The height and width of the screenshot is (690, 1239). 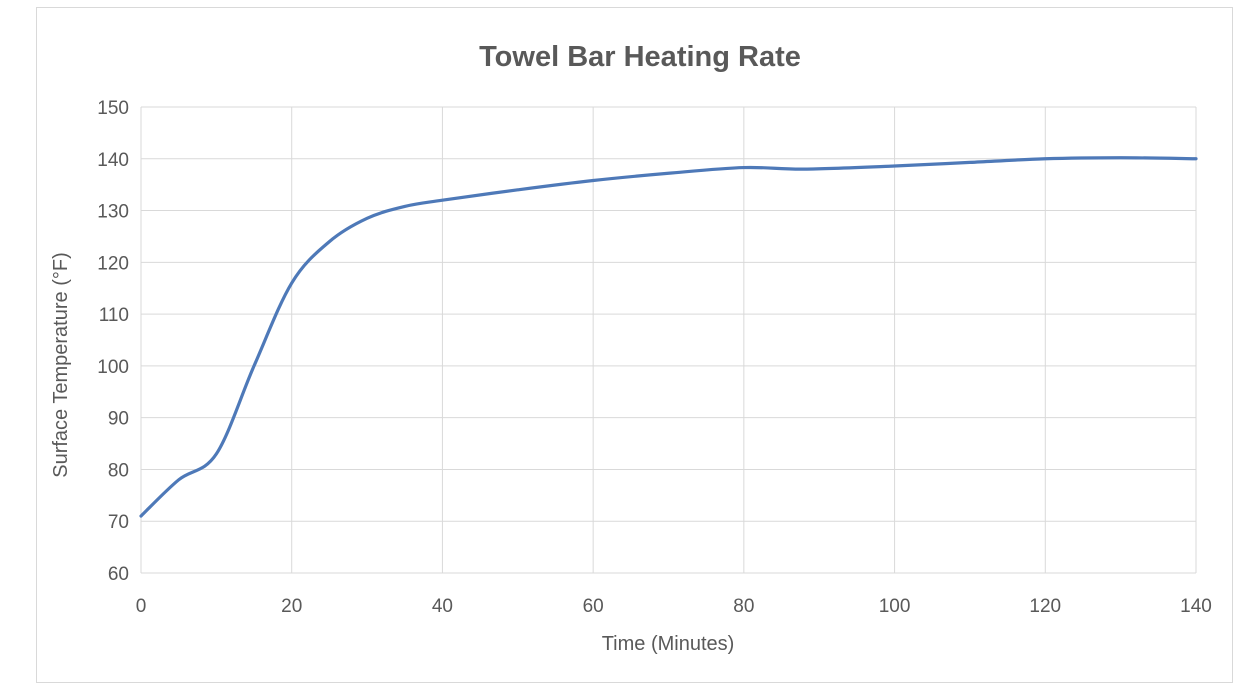 I want to click on x-tick-label: 100, so click(x=895, y=606).